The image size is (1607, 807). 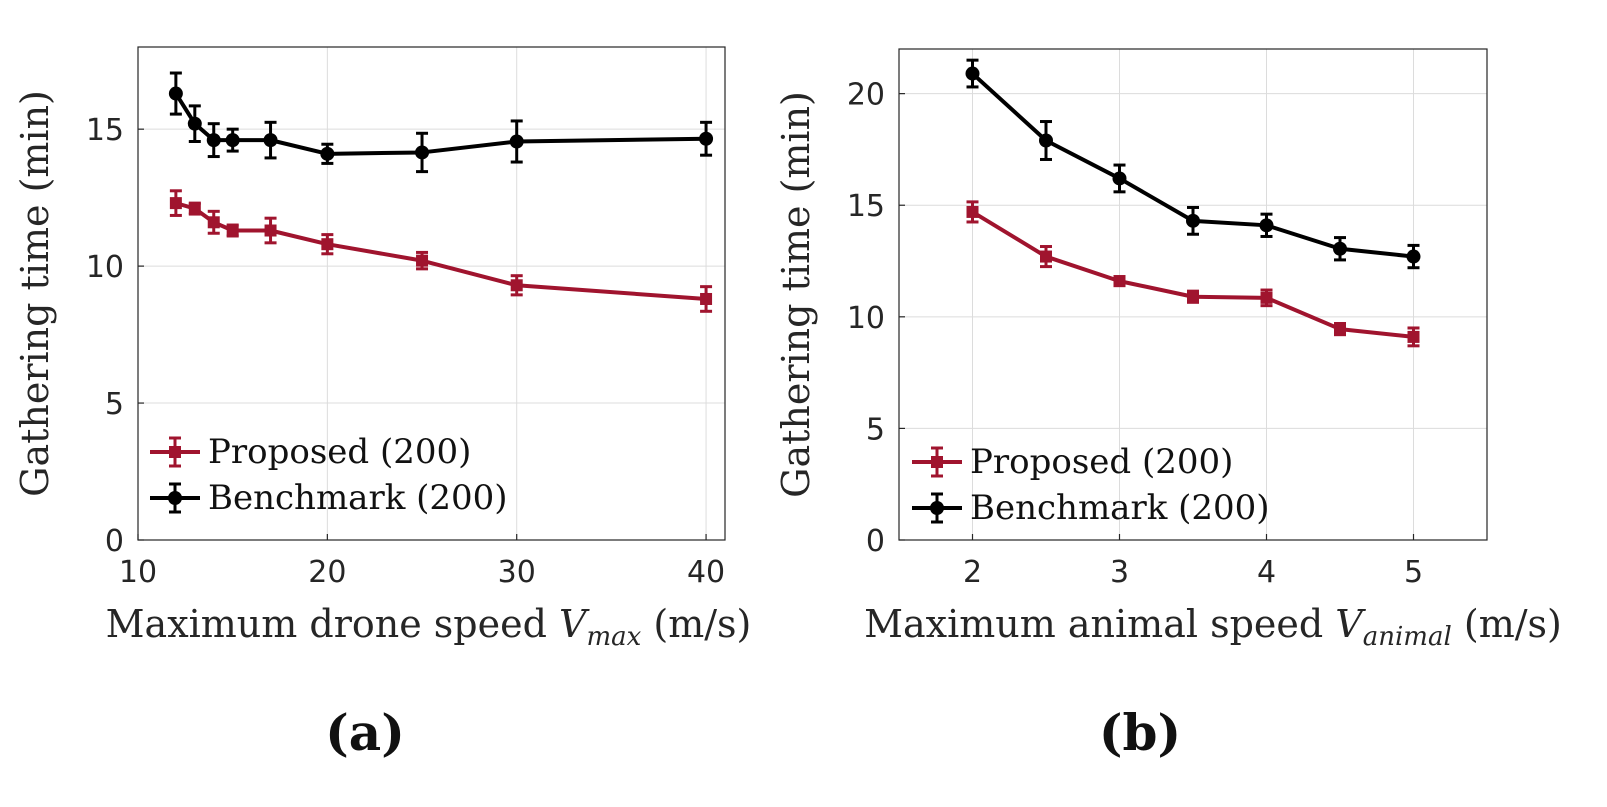 What do you see at coordinates (1413, 572) in the screenshot?
I see `chart-b-xtick-label: 5` at bounding box center [1413, 572].